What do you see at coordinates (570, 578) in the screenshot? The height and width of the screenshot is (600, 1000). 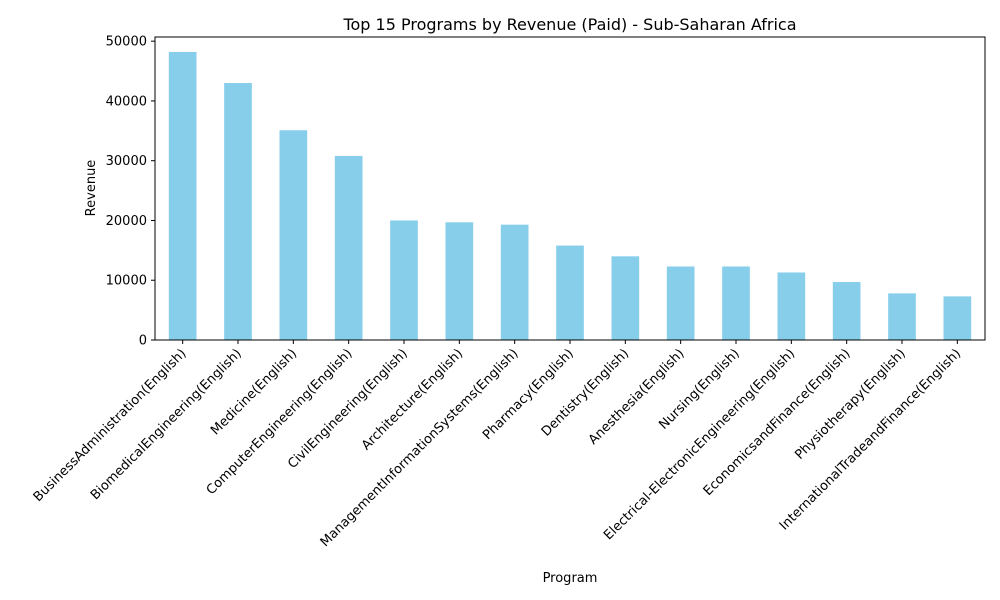 I see `x-axis-label: Program` at bounding box center [570, 578].